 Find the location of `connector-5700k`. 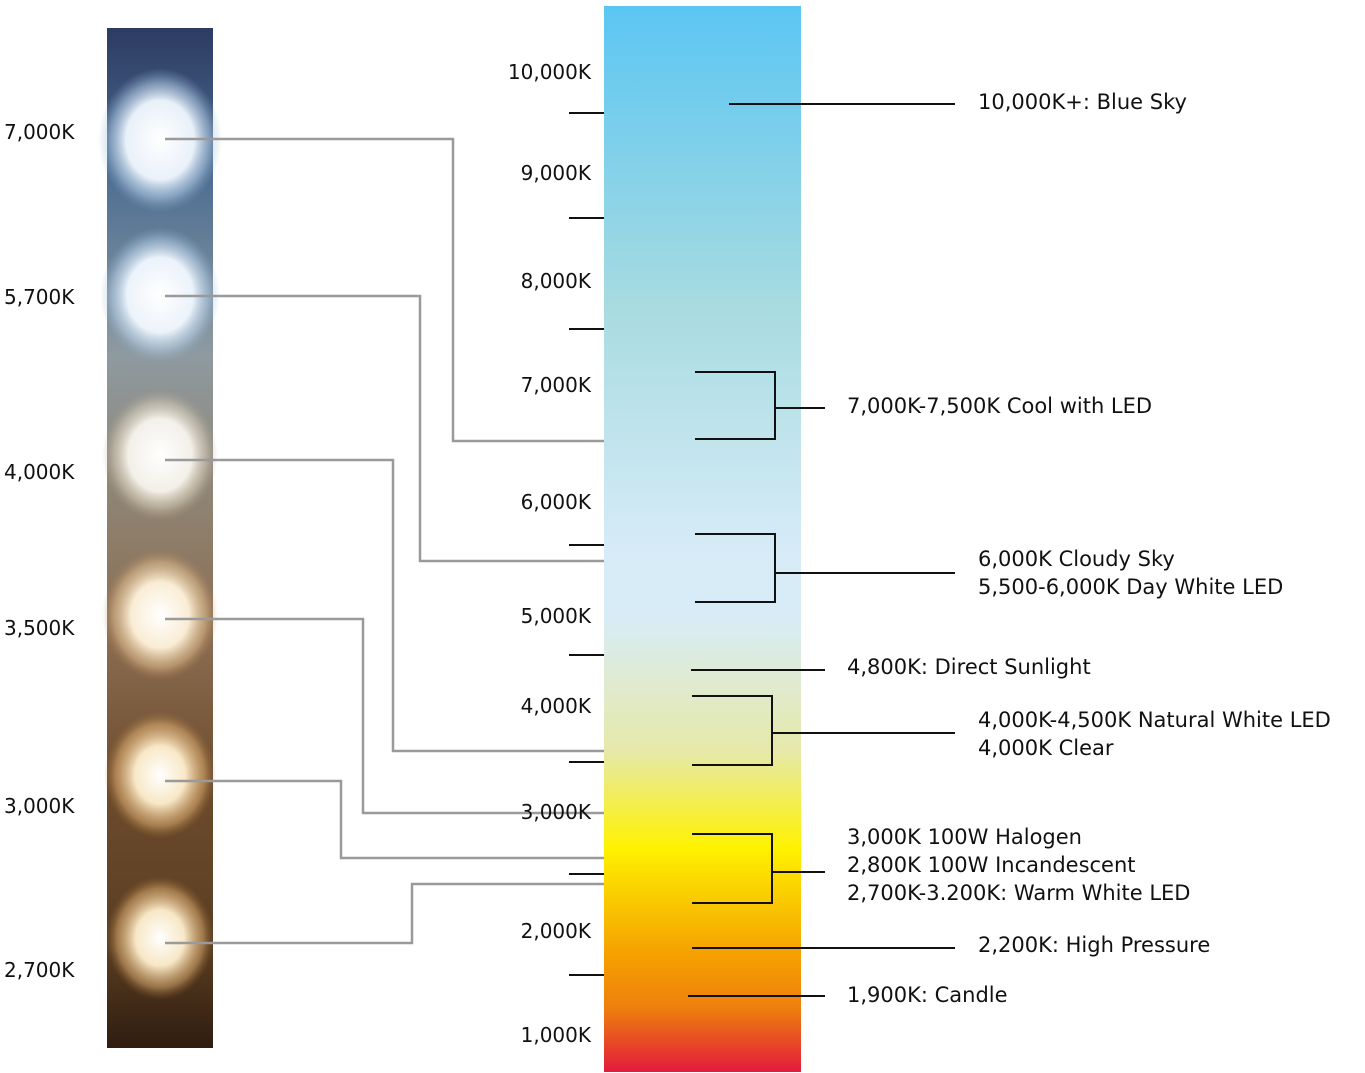

connector-5700k is located at coordinates (384, 428).